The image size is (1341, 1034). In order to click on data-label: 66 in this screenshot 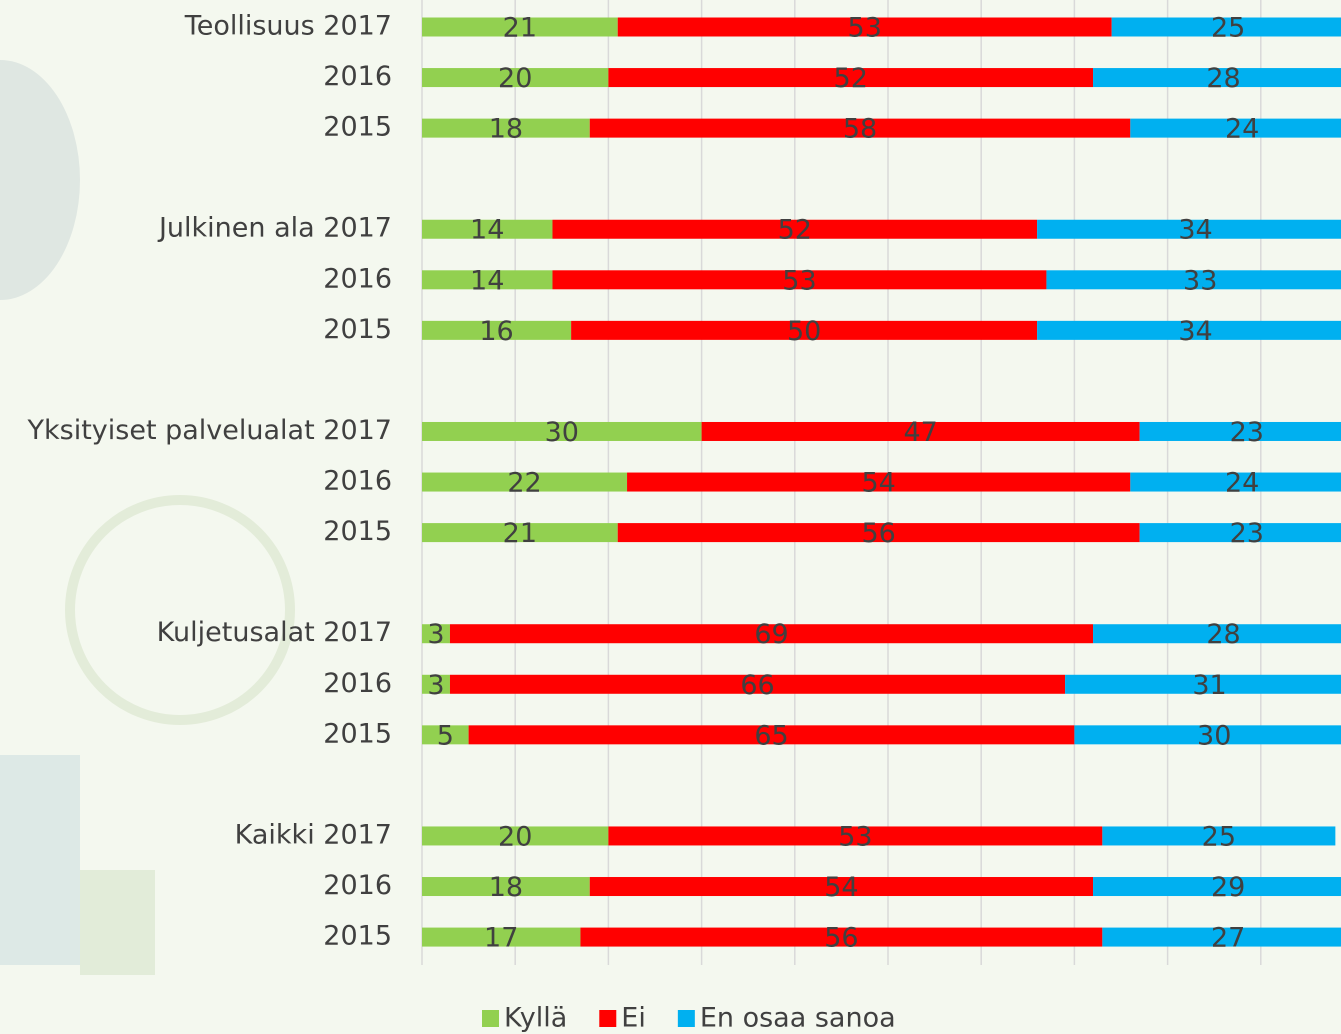, I will do `click(757, 685)`.